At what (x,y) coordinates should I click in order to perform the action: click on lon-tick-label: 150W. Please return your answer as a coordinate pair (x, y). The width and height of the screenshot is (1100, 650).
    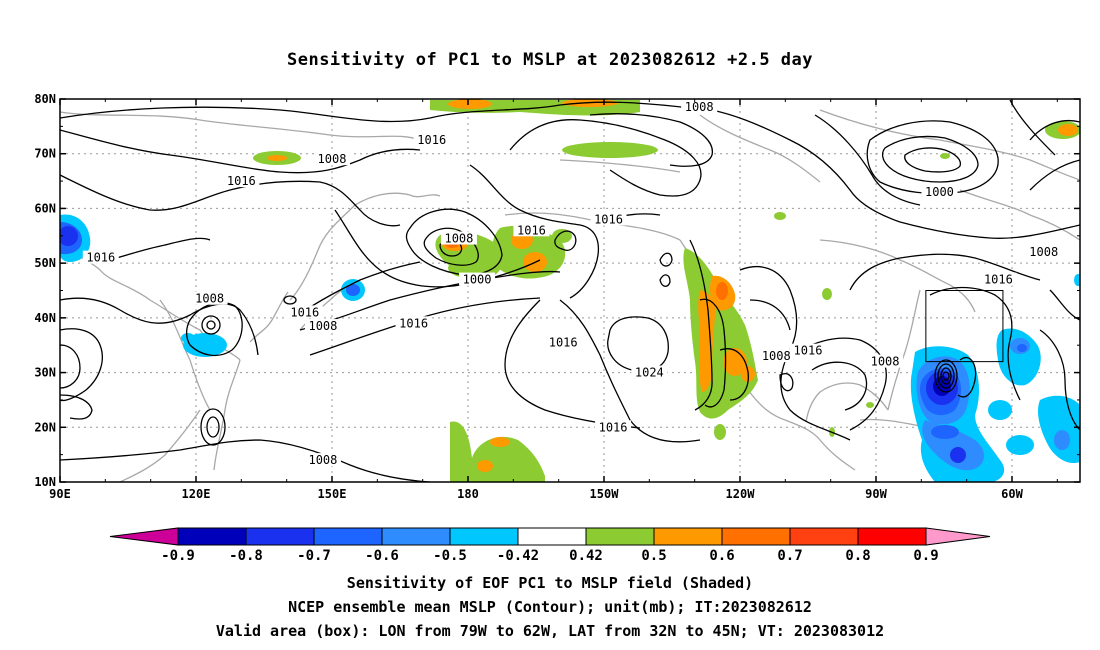
    Looking at the image, I should click on (605, 494).